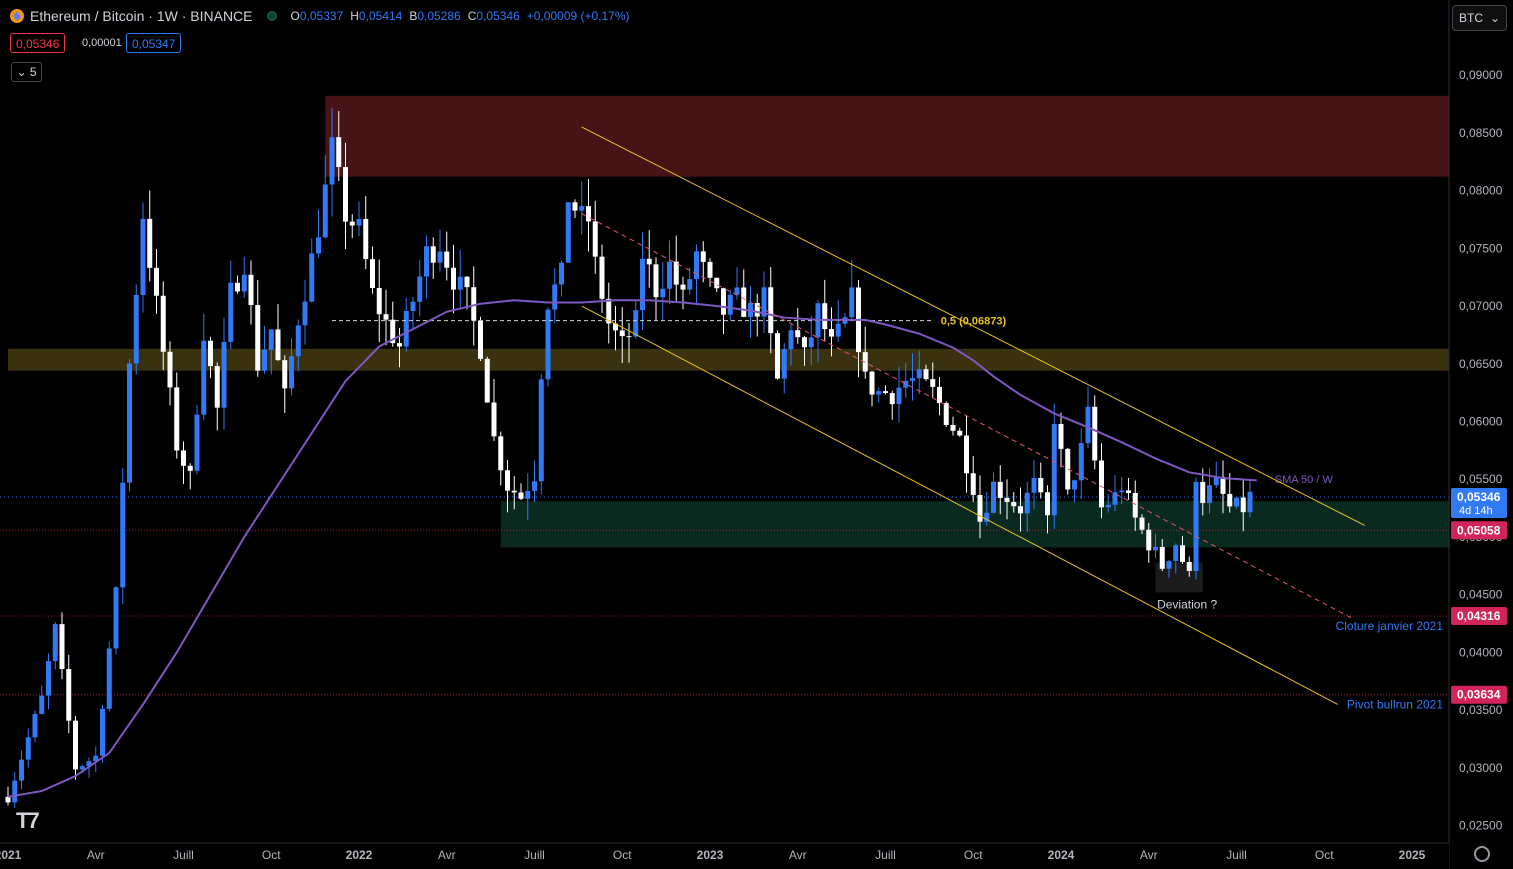  I want to click on indicators-toggle: ⌄ 5, so click(26, 72).